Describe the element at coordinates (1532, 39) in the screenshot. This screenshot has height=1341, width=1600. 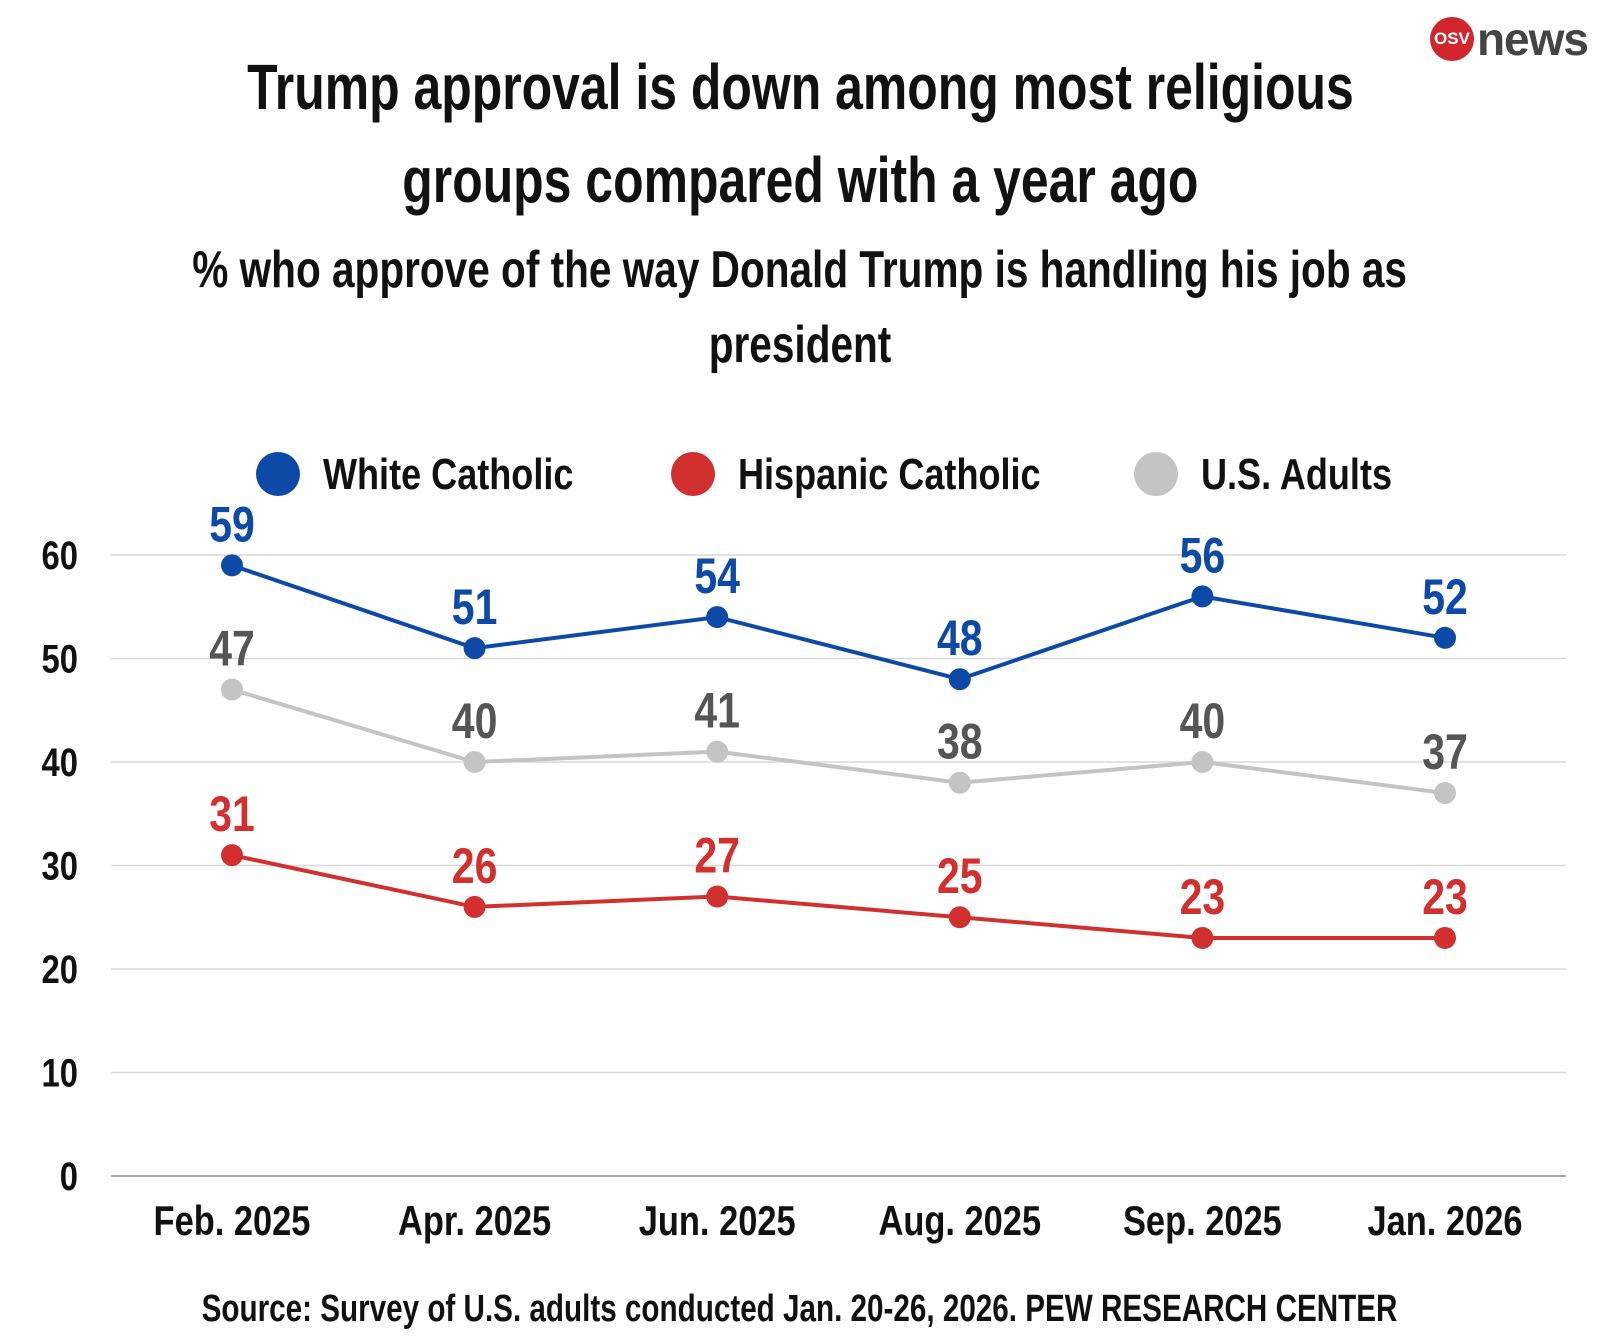
I see `logo-word: news` at that location.